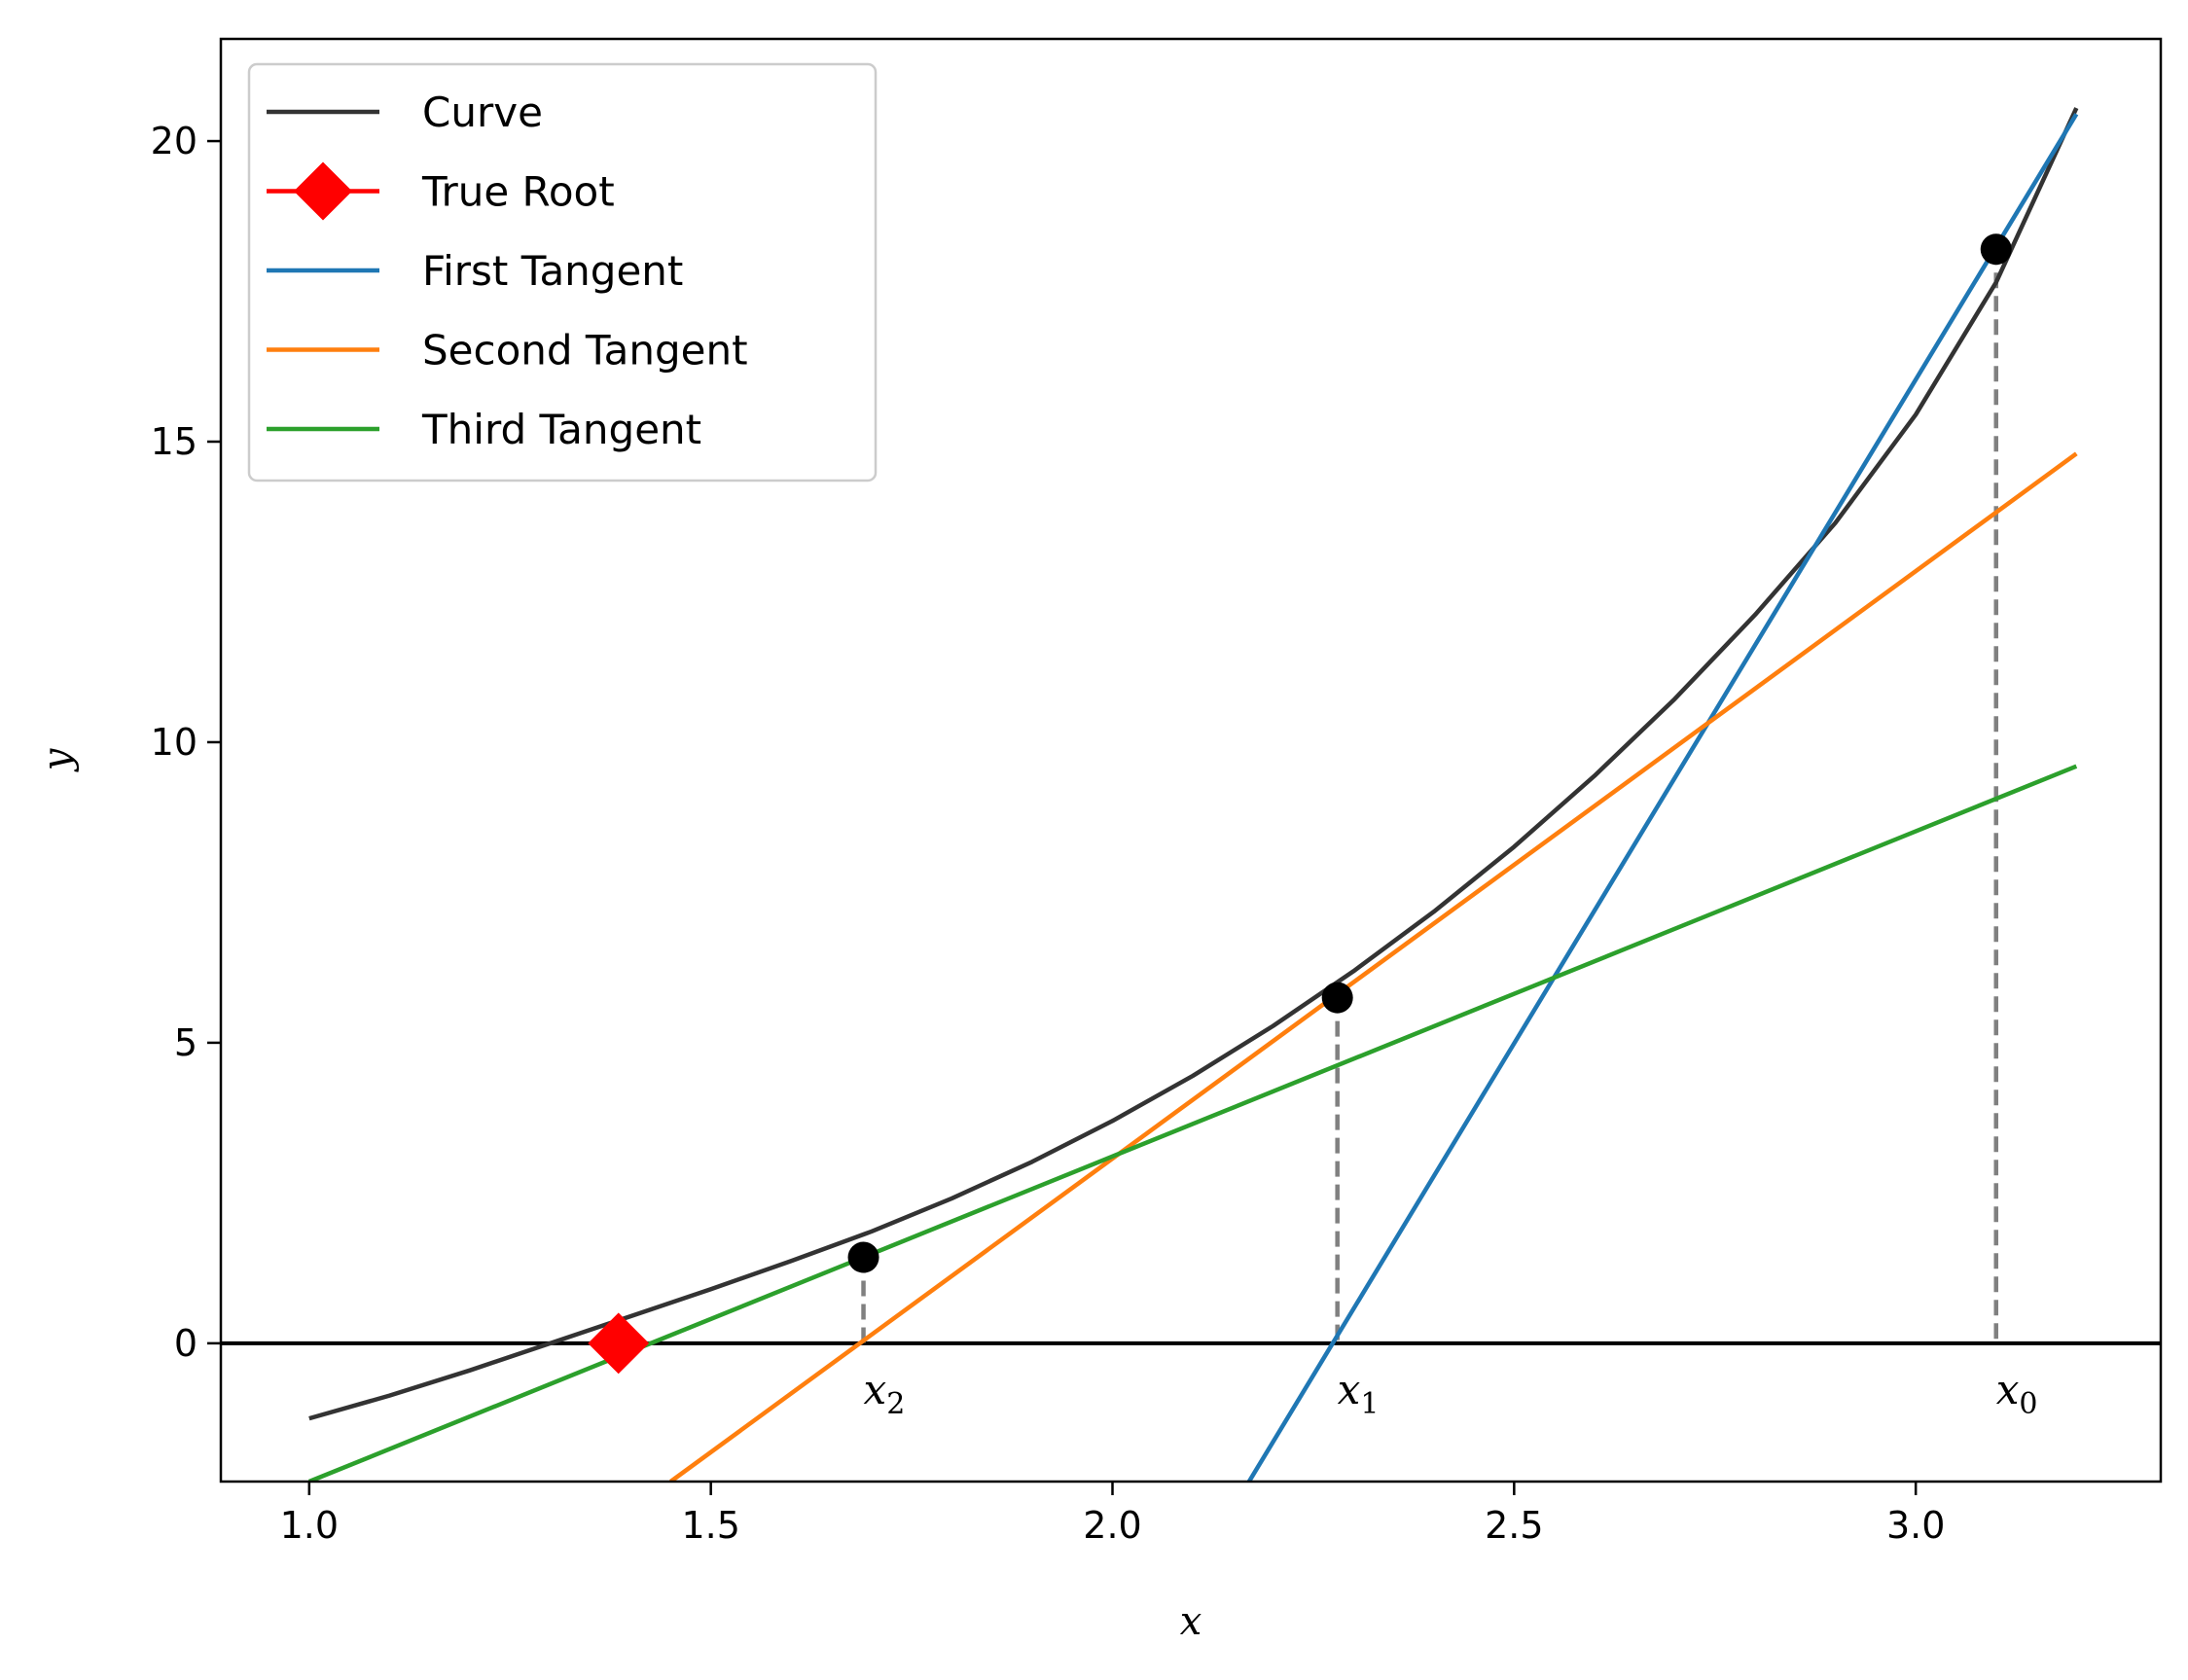  What do you see at coordinates (174, 441) in the screenshot?
I see `y-tick-label: 15` at bounding box center [174, 441].